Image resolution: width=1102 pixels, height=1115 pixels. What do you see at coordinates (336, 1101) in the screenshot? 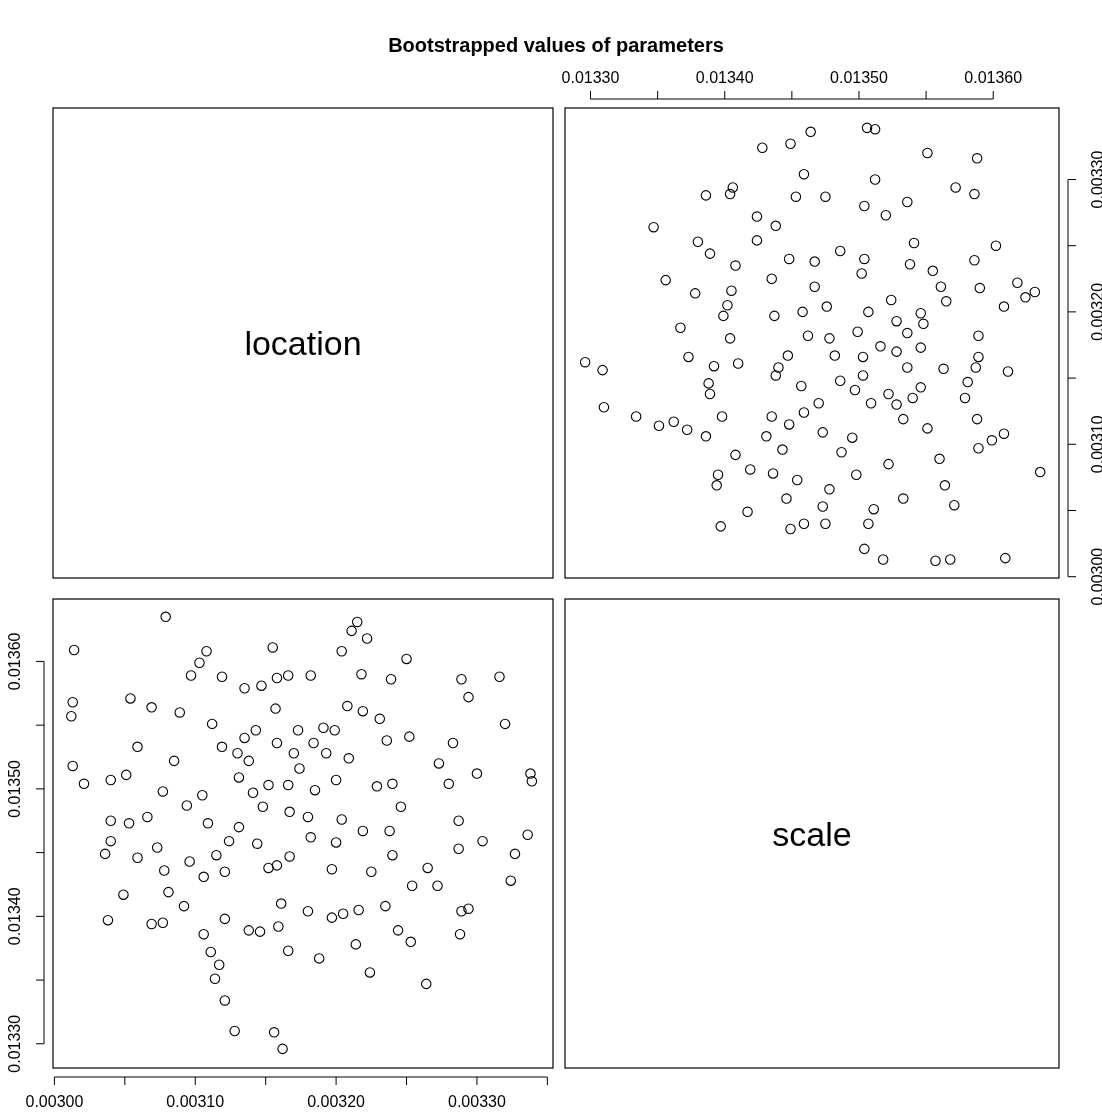
I see `x-tick-label: 0.00320` at bounding box center [336, 1101].